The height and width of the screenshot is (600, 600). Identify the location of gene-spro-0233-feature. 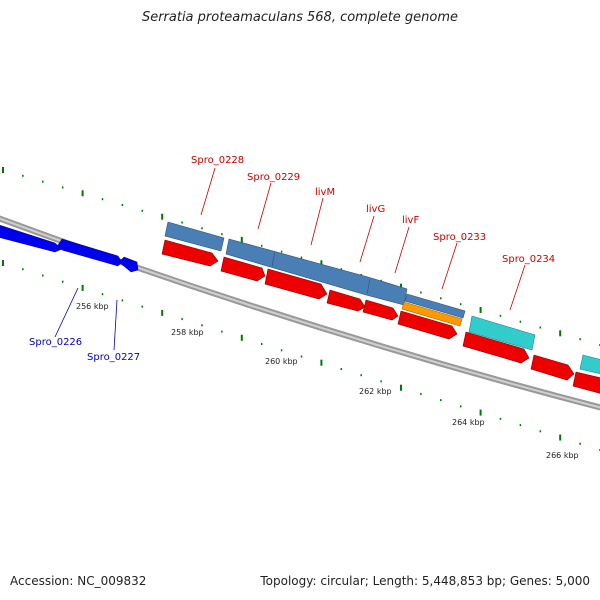
(432, 314).